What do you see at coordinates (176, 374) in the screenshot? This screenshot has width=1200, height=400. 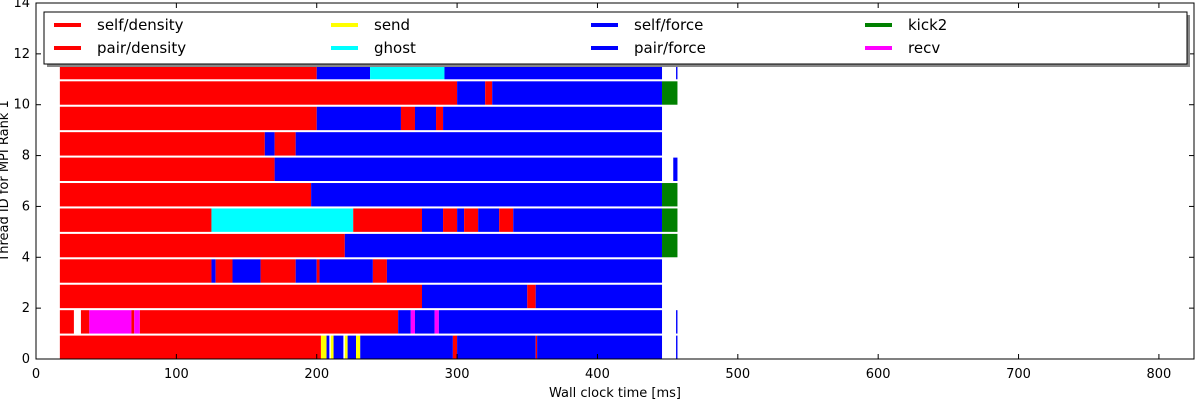 I see `x-tick-label: 100` at bounding box center [176, 374].